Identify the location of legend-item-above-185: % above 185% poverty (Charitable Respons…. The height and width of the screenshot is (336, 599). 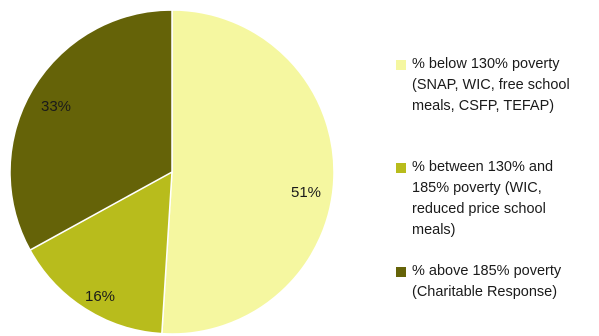
(496, 282).